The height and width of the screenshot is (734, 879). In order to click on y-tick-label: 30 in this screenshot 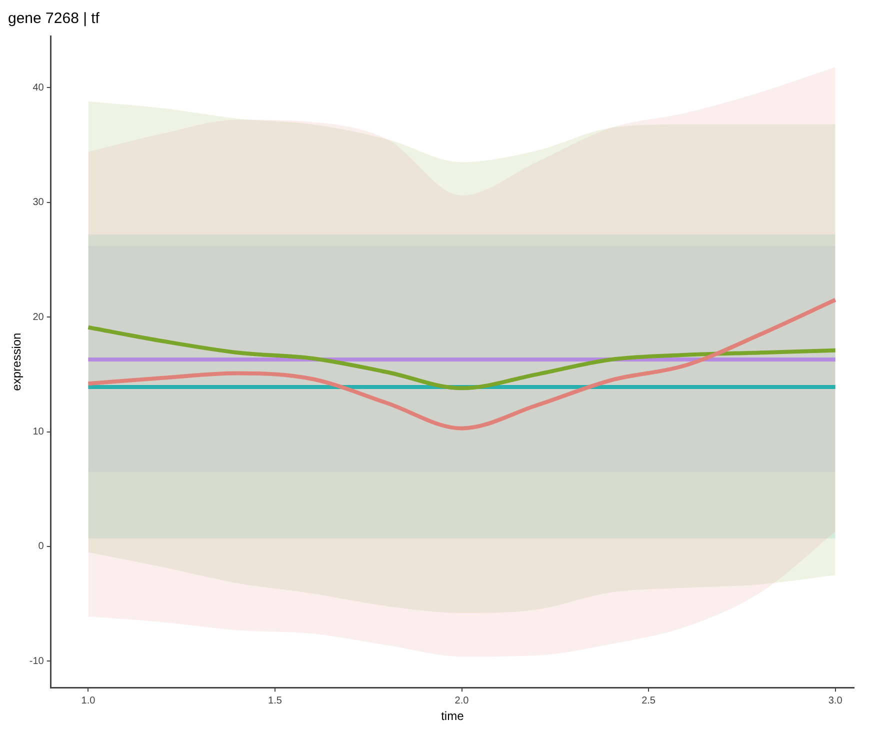, I will do `click(38, 202)`.